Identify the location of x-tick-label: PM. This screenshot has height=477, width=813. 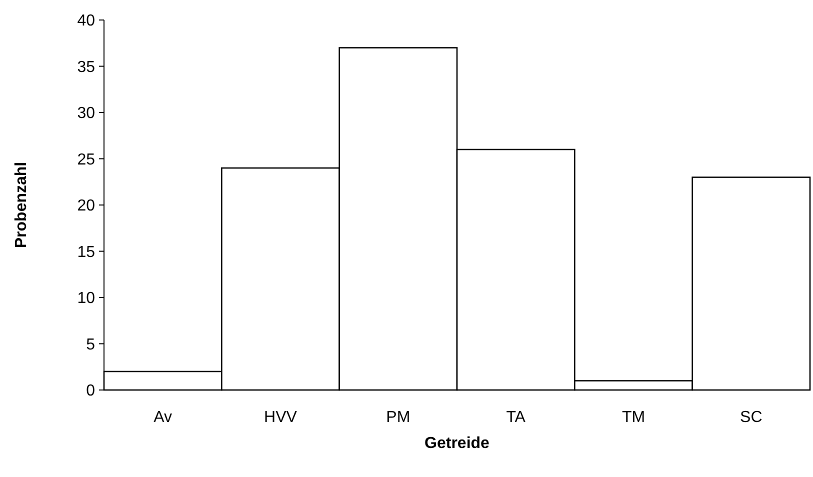
(398, 417).